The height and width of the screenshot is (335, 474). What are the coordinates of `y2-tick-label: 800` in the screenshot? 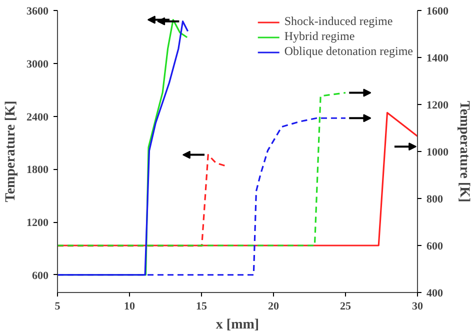 It's located at (435, 200).